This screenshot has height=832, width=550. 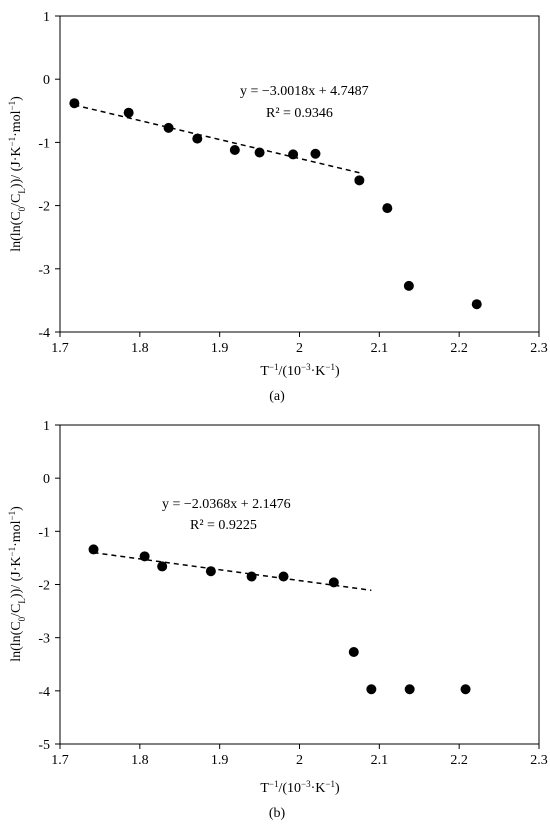 I want to click on trendline-equation: y = −3.0018x + 4.7487, so click(x=304, y=91).